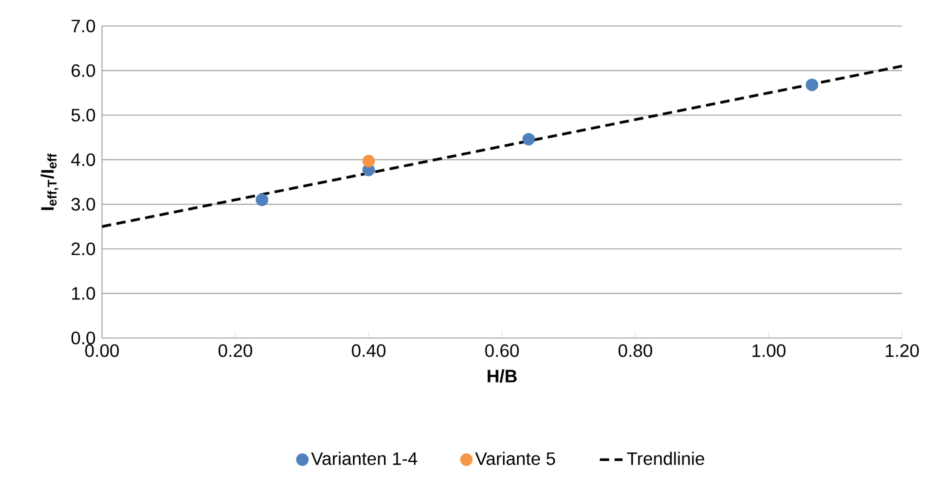 The height and width of the screenshot is (495, 928). What do you see at coordinates (502, 350) in the screenshot?
I see `x-tick-label: 0.60` at bounding box center [502, 350].